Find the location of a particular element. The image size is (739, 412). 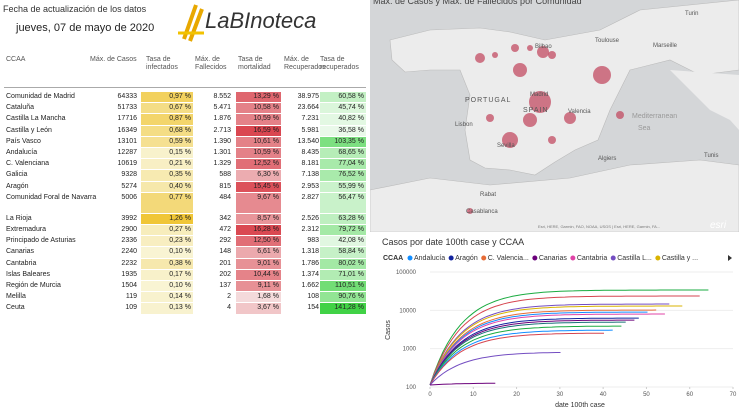

table-cell: Región de Murcia is located at coordinates (33, 285).